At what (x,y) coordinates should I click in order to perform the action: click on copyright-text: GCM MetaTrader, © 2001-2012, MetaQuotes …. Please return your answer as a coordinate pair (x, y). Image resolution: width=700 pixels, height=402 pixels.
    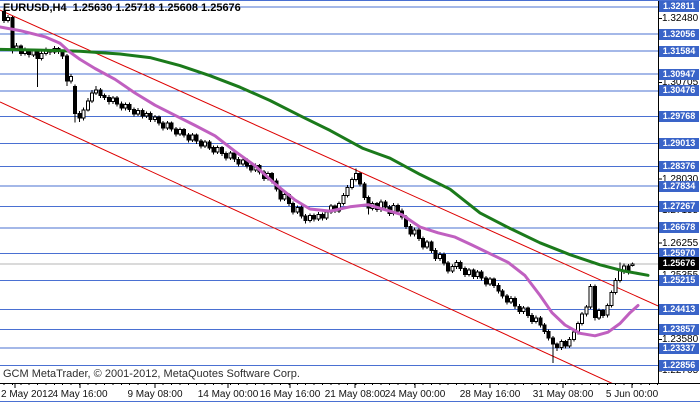
    Looking at the image, I should click on (151, 374).